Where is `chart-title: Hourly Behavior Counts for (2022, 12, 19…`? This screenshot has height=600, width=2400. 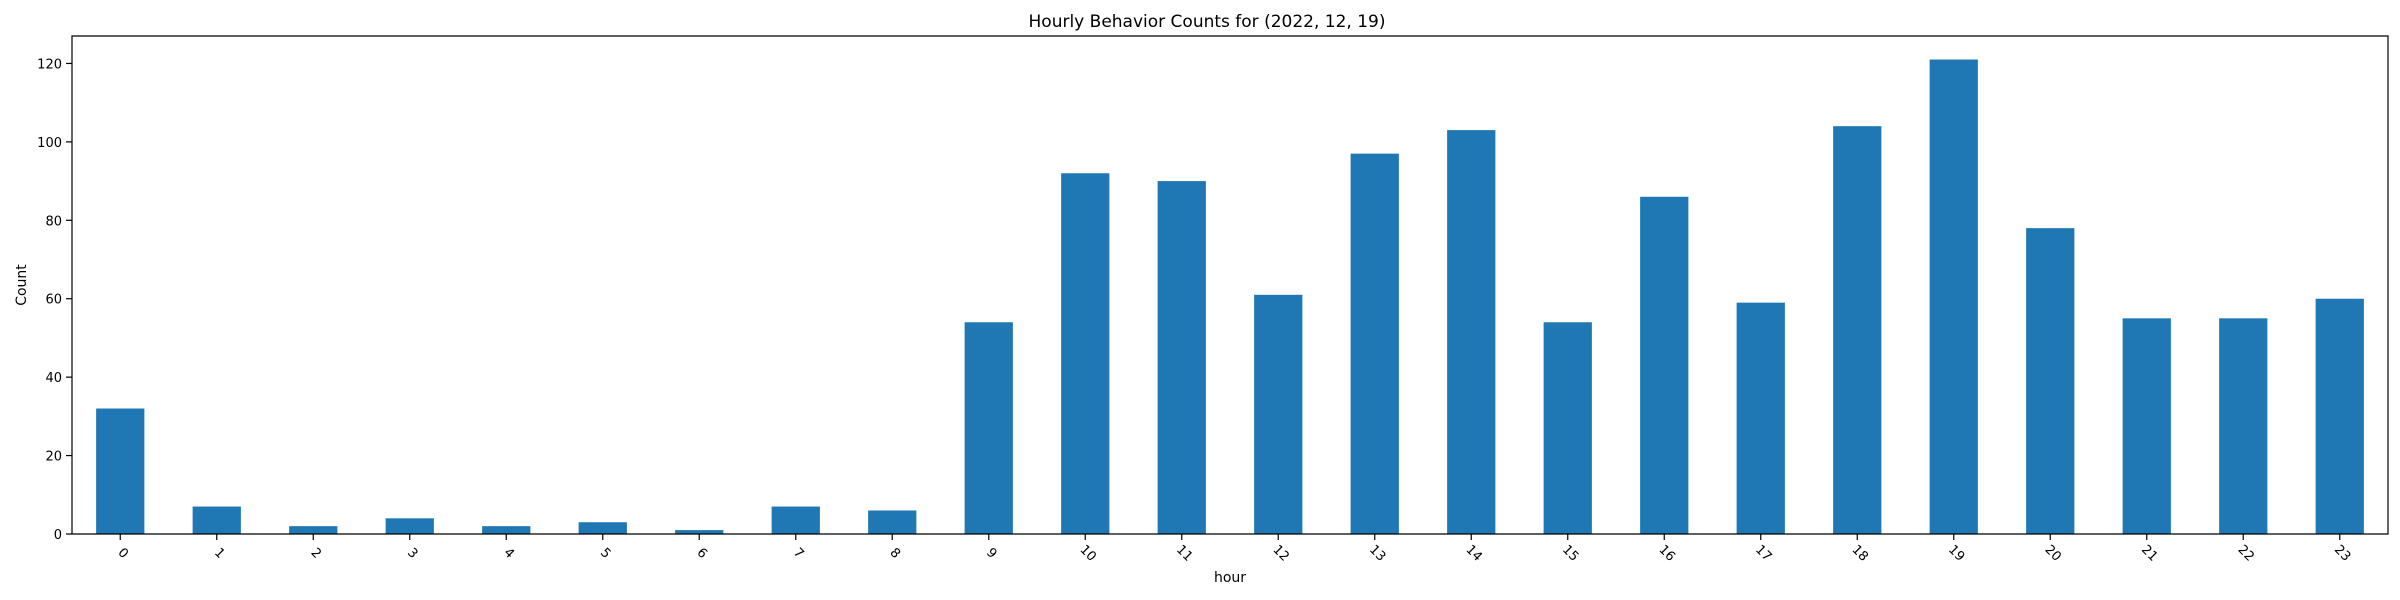
chart-title: Hourly Behavior Counts for (2022, 12, 19… is located at coordinates (1207, 22).